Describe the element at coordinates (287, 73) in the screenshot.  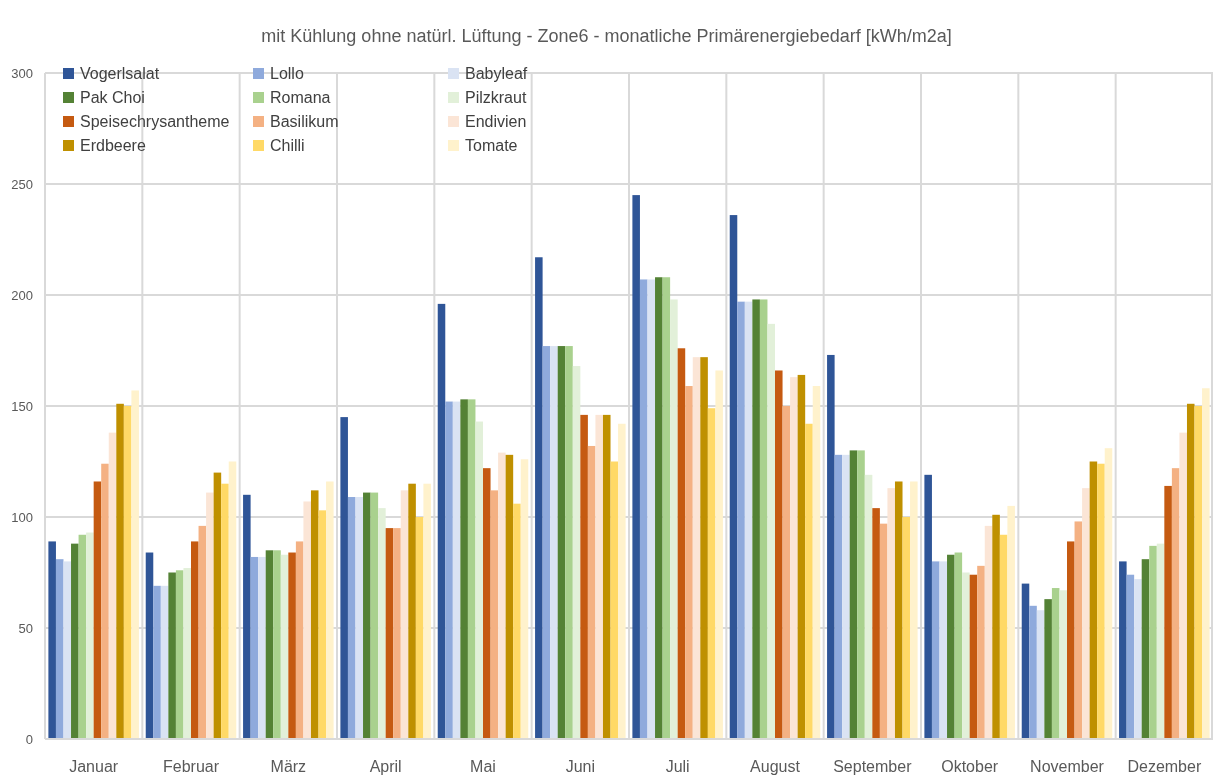
I see `legend-label: Lollo` at that location.